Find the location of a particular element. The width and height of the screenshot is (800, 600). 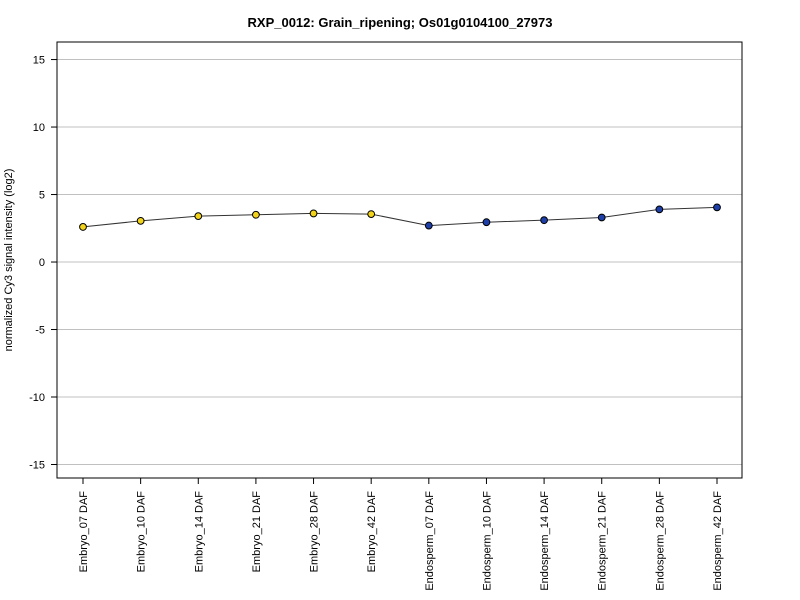

x-tick-label: Embryo_21 DAF is located at coordinates (257, 532).